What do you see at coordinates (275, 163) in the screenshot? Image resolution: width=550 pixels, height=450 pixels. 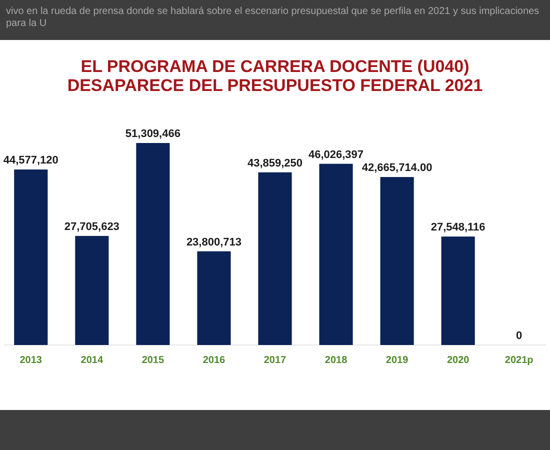 I see `data-label: 43,859,250` at bounding box center [275, 163].